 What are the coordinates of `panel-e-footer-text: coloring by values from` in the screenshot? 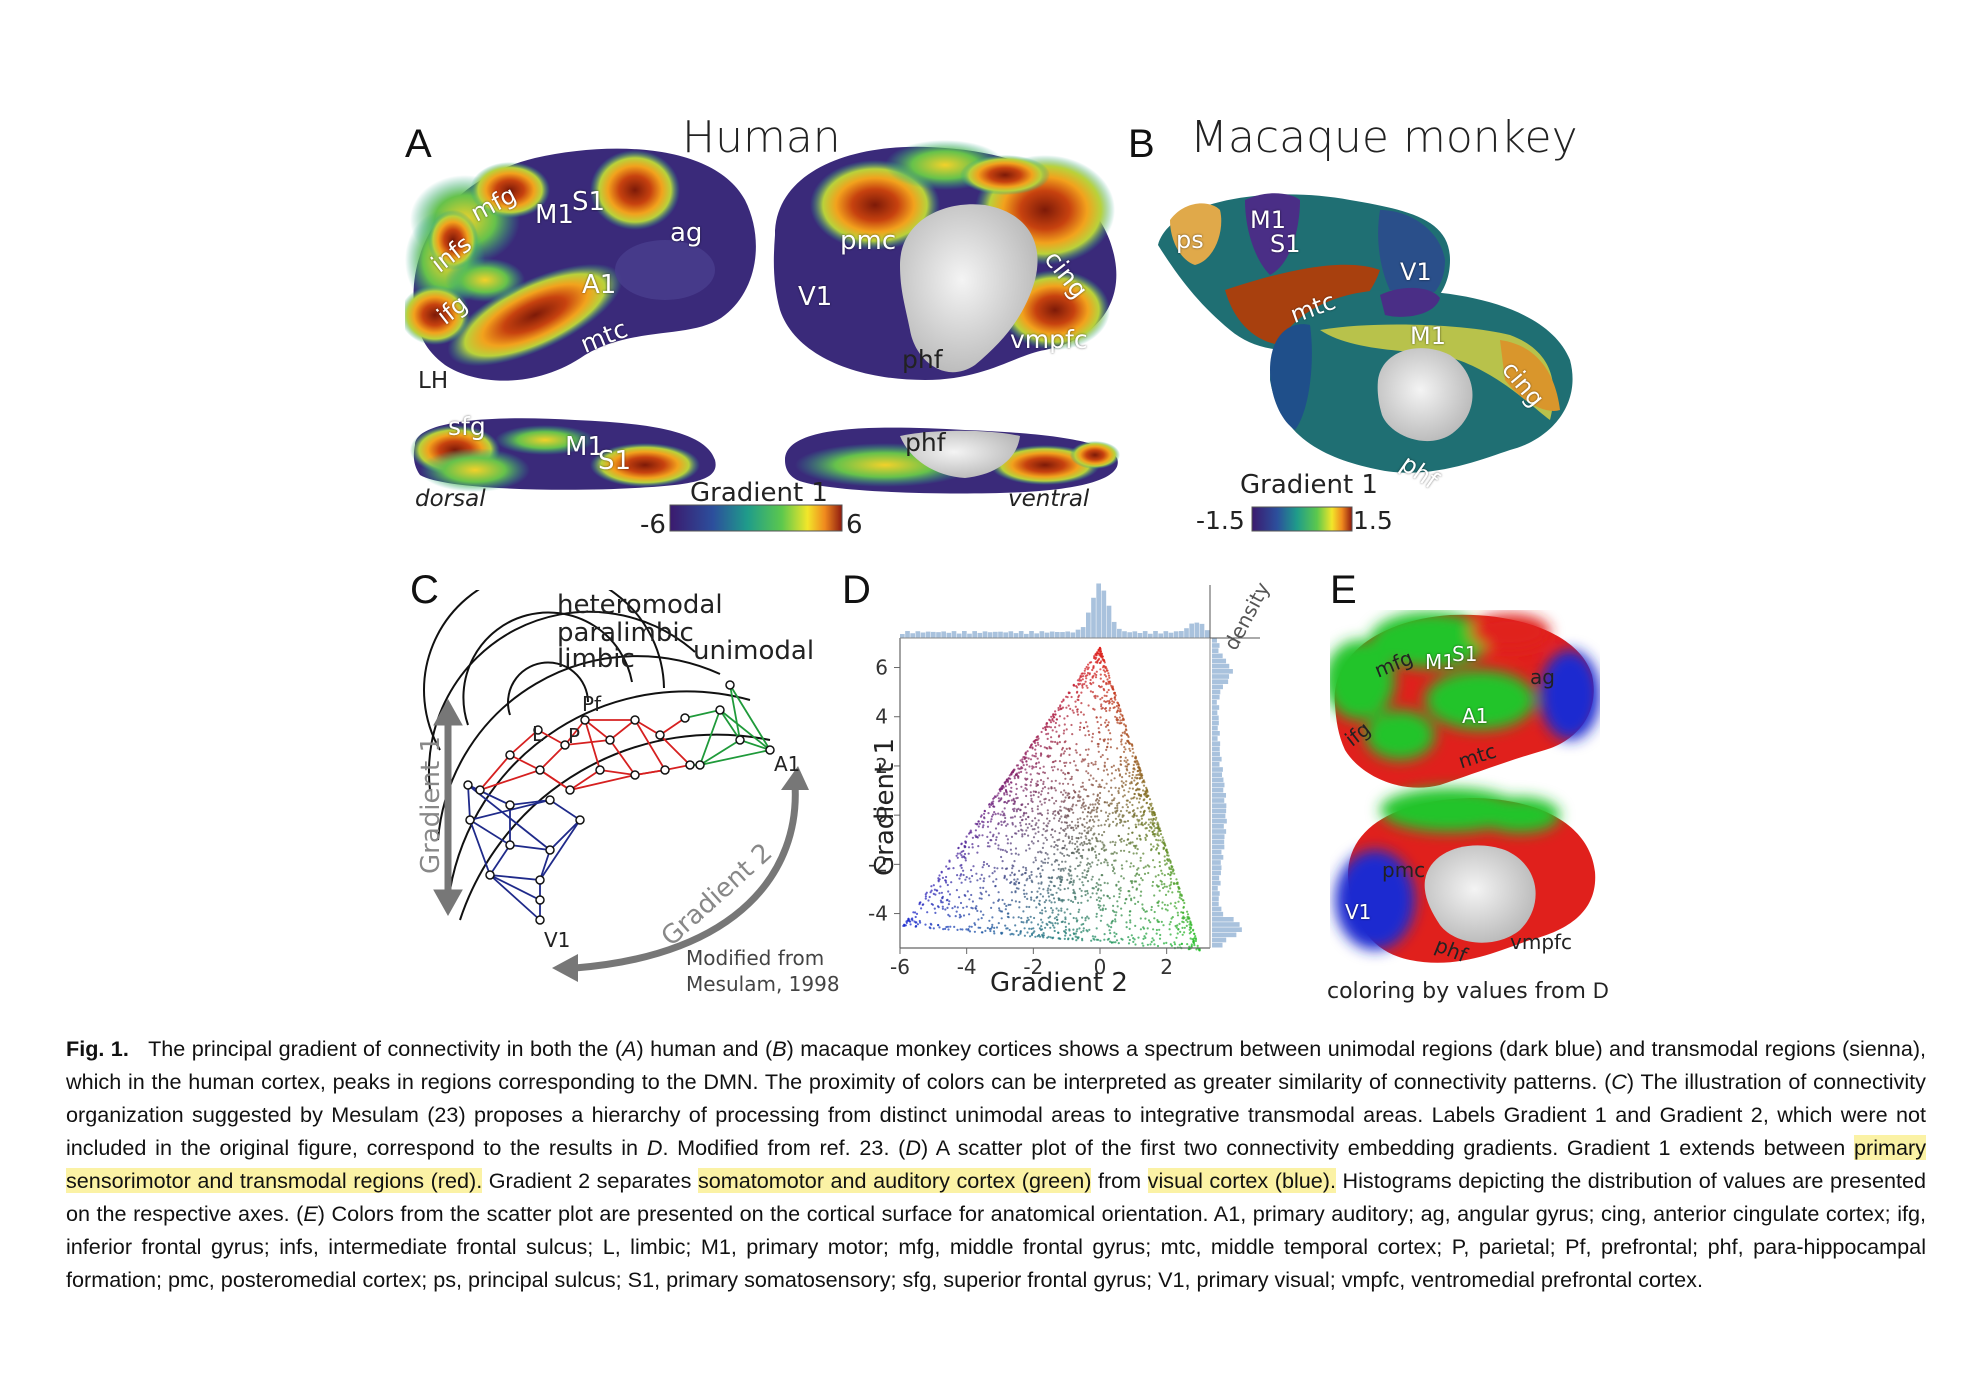 It's located at (1456, 991).